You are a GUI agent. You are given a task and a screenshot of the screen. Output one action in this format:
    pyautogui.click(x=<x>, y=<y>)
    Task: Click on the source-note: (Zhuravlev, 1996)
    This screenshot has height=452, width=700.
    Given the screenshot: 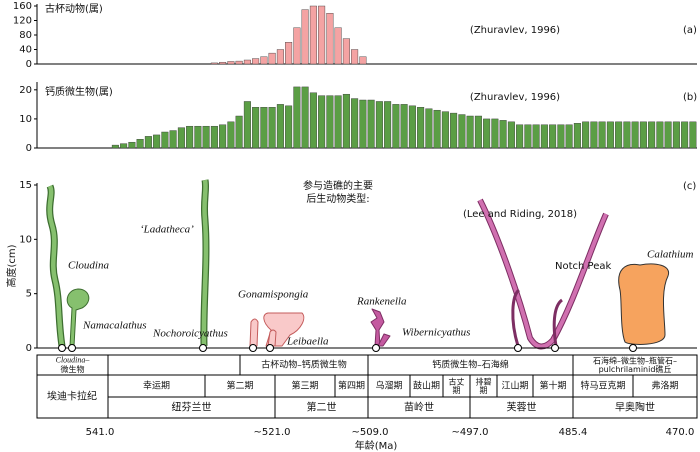 What is the action you would take?
    pyautogui.click(x=515, y=97)
    